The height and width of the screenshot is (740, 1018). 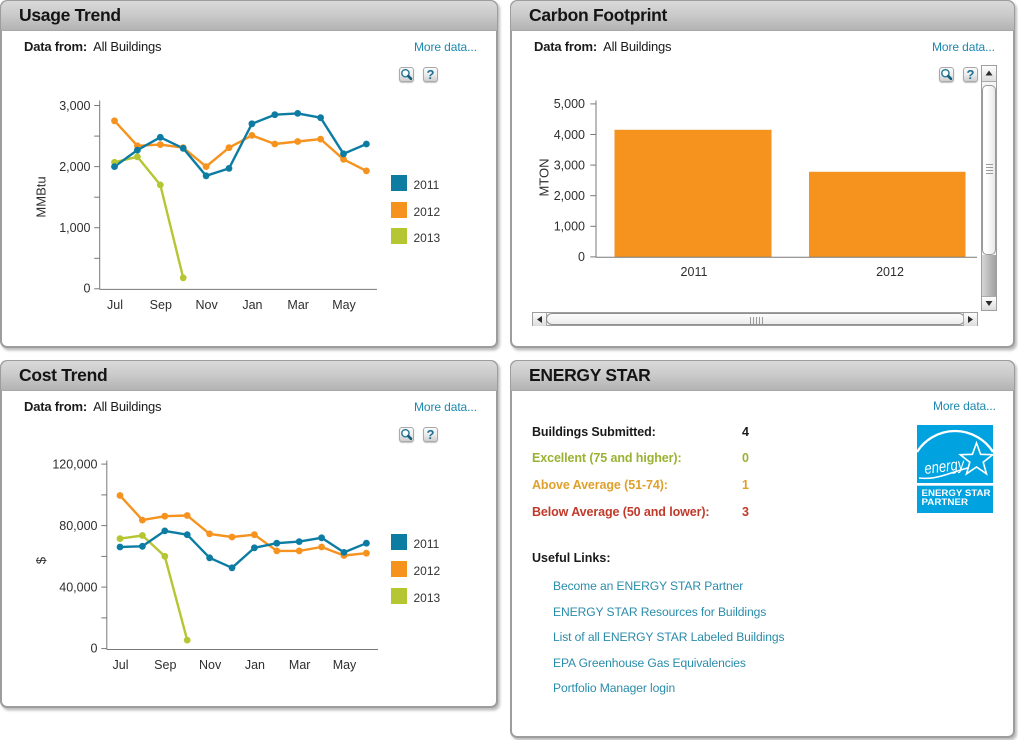 What do you see at coordinates (945, 502) in the screenshot?
I see `svg-text: PARTNER` at bounding box center [945, 502].